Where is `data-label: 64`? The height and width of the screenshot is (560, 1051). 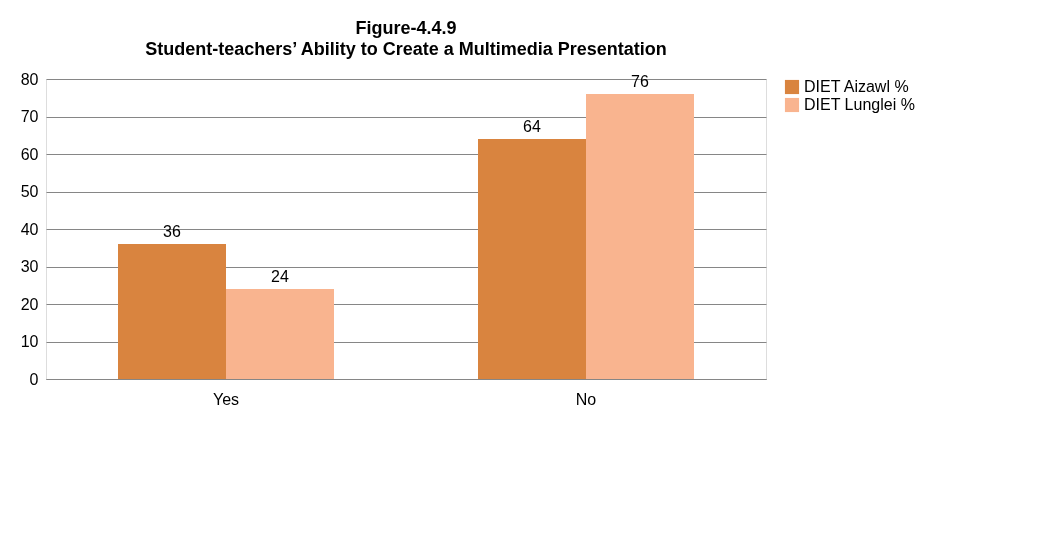 data-label: 64 is located at coordinates (532, 126).